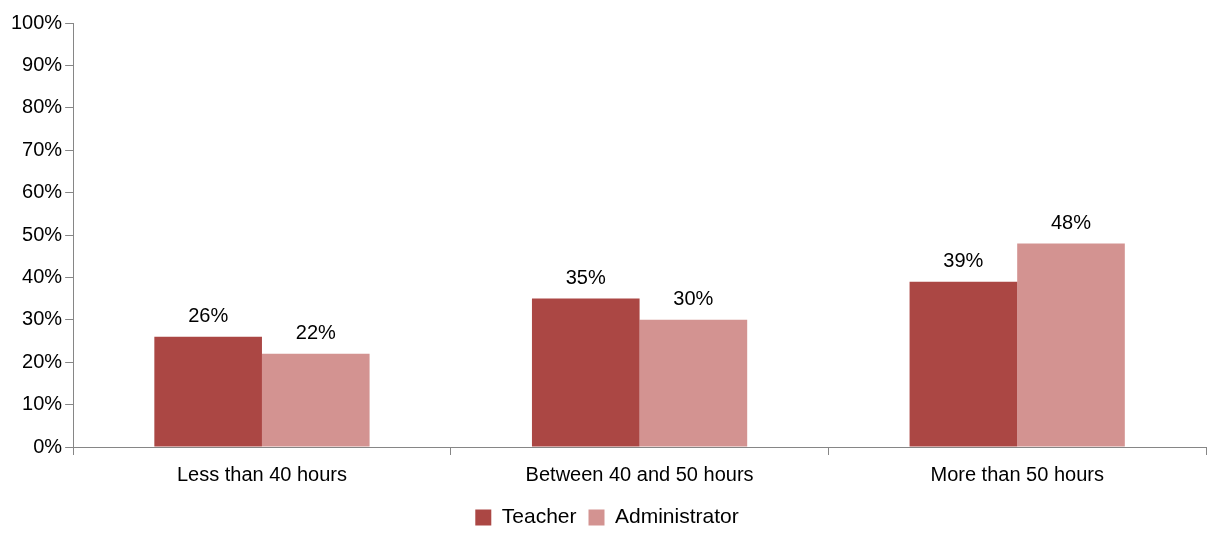 The image size is (1218, 546). What do you see at coordinates (42, 233) in the screenshot?
I see `y-tick-label: 50%` at bounding box center [42, 233].